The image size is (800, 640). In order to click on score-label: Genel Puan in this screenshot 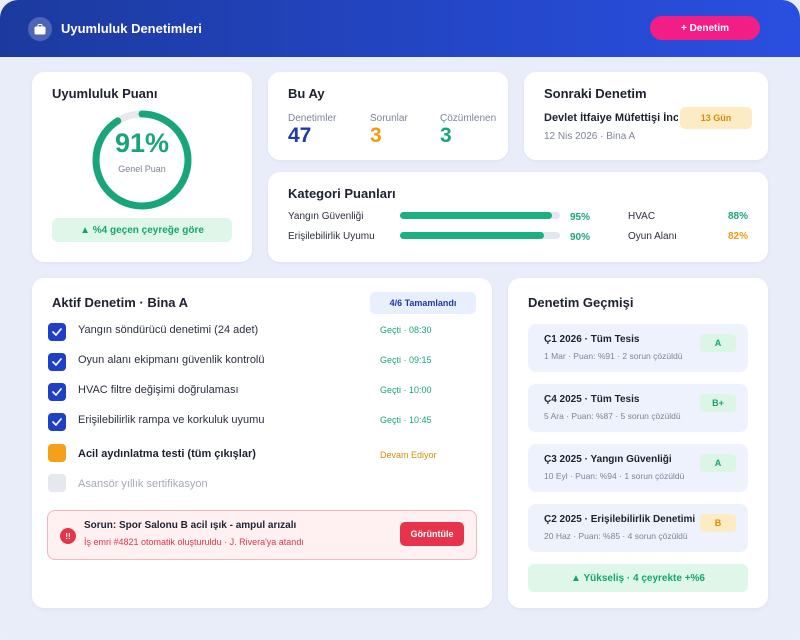, I will do `click(142, 169)`.